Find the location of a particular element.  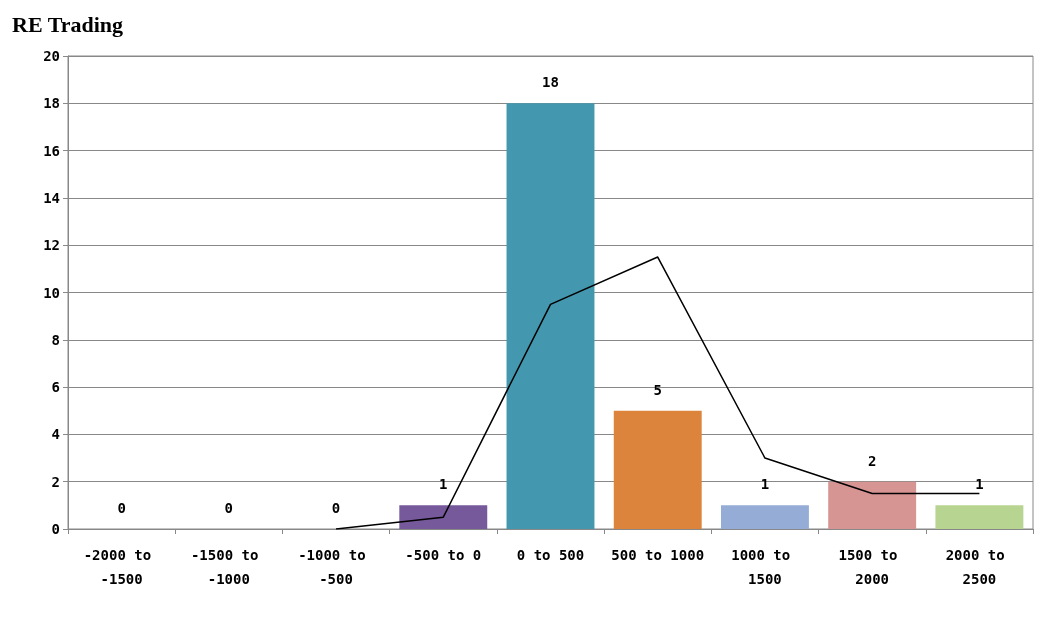

y-tick-label: 2 is located at coordinates (55, 481).